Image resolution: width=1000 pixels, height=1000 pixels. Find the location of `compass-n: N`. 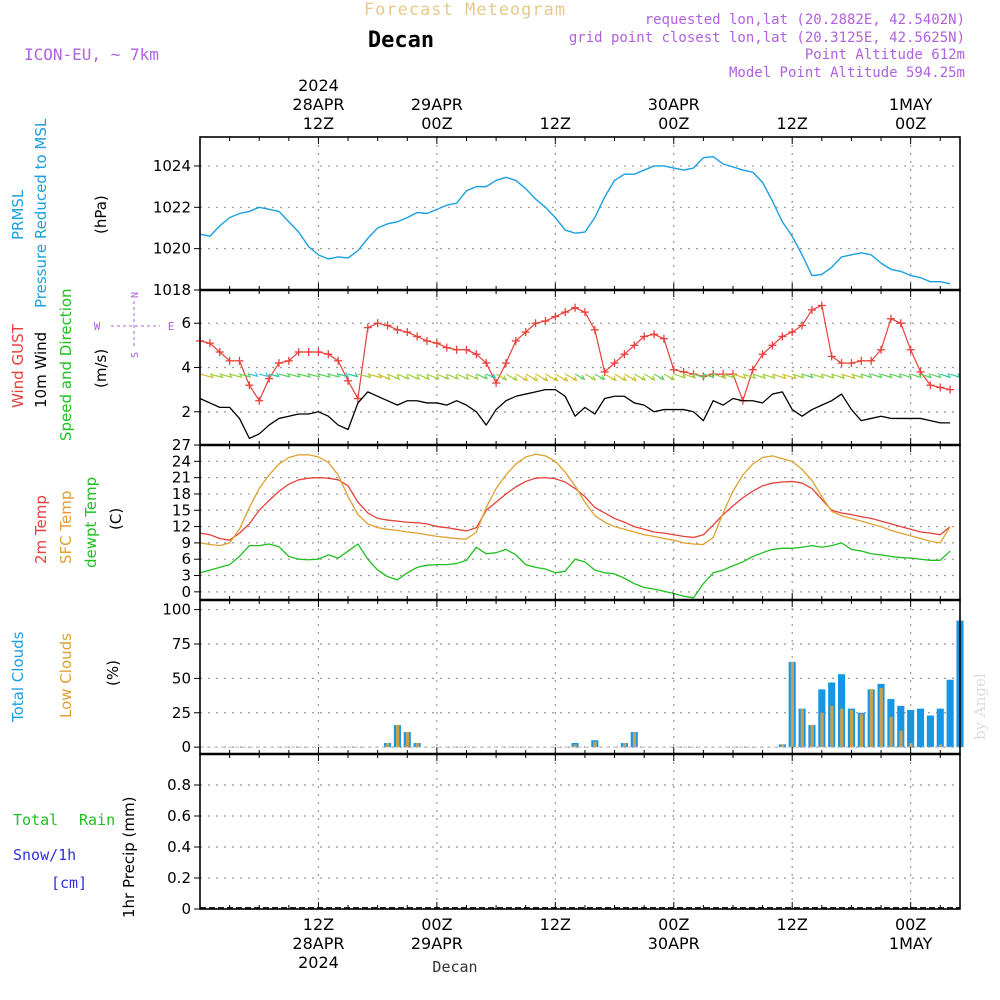

compass-n: N is located at coordinates (135, 295).